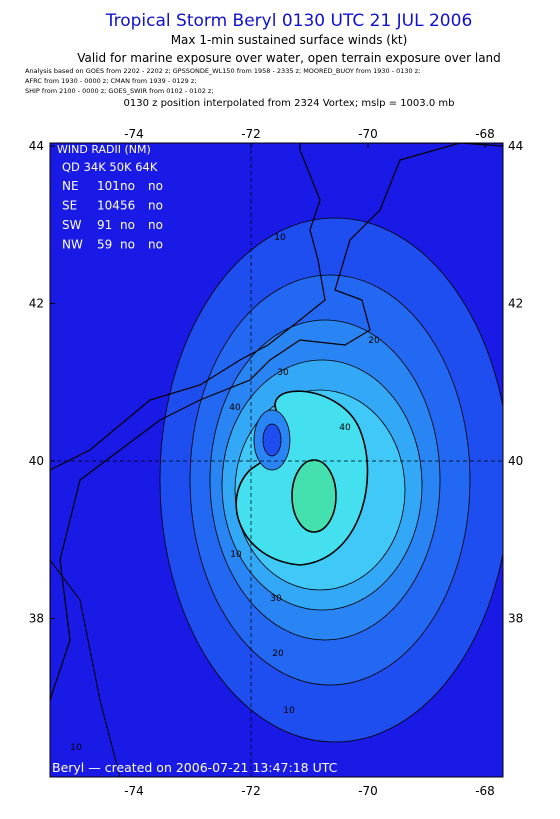  What do you see at coordinates (108, 206) in the screenshot?
I see `radii-cell: 104` at bounding box center [108, 206].